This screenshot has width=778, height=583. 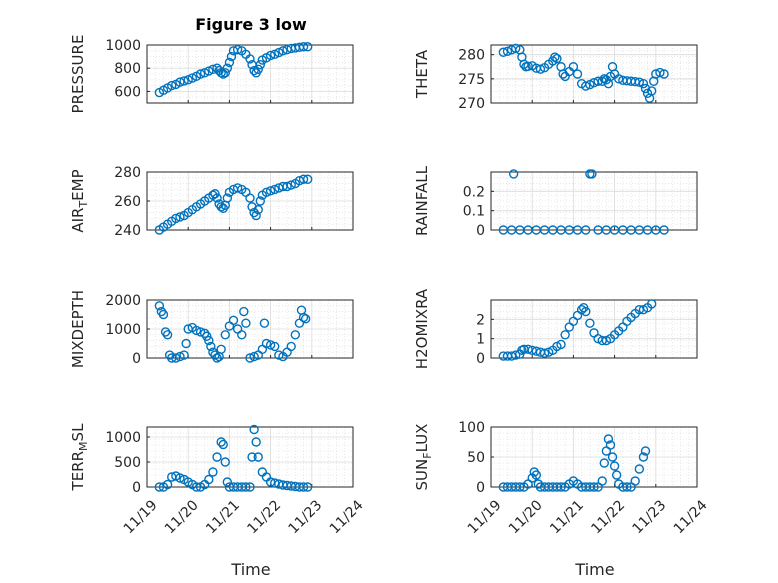 What do you see at coordinates (141, 517) in the screenshot?
I see `x-tick-label: 11/19` at bounding box center [141, 517].